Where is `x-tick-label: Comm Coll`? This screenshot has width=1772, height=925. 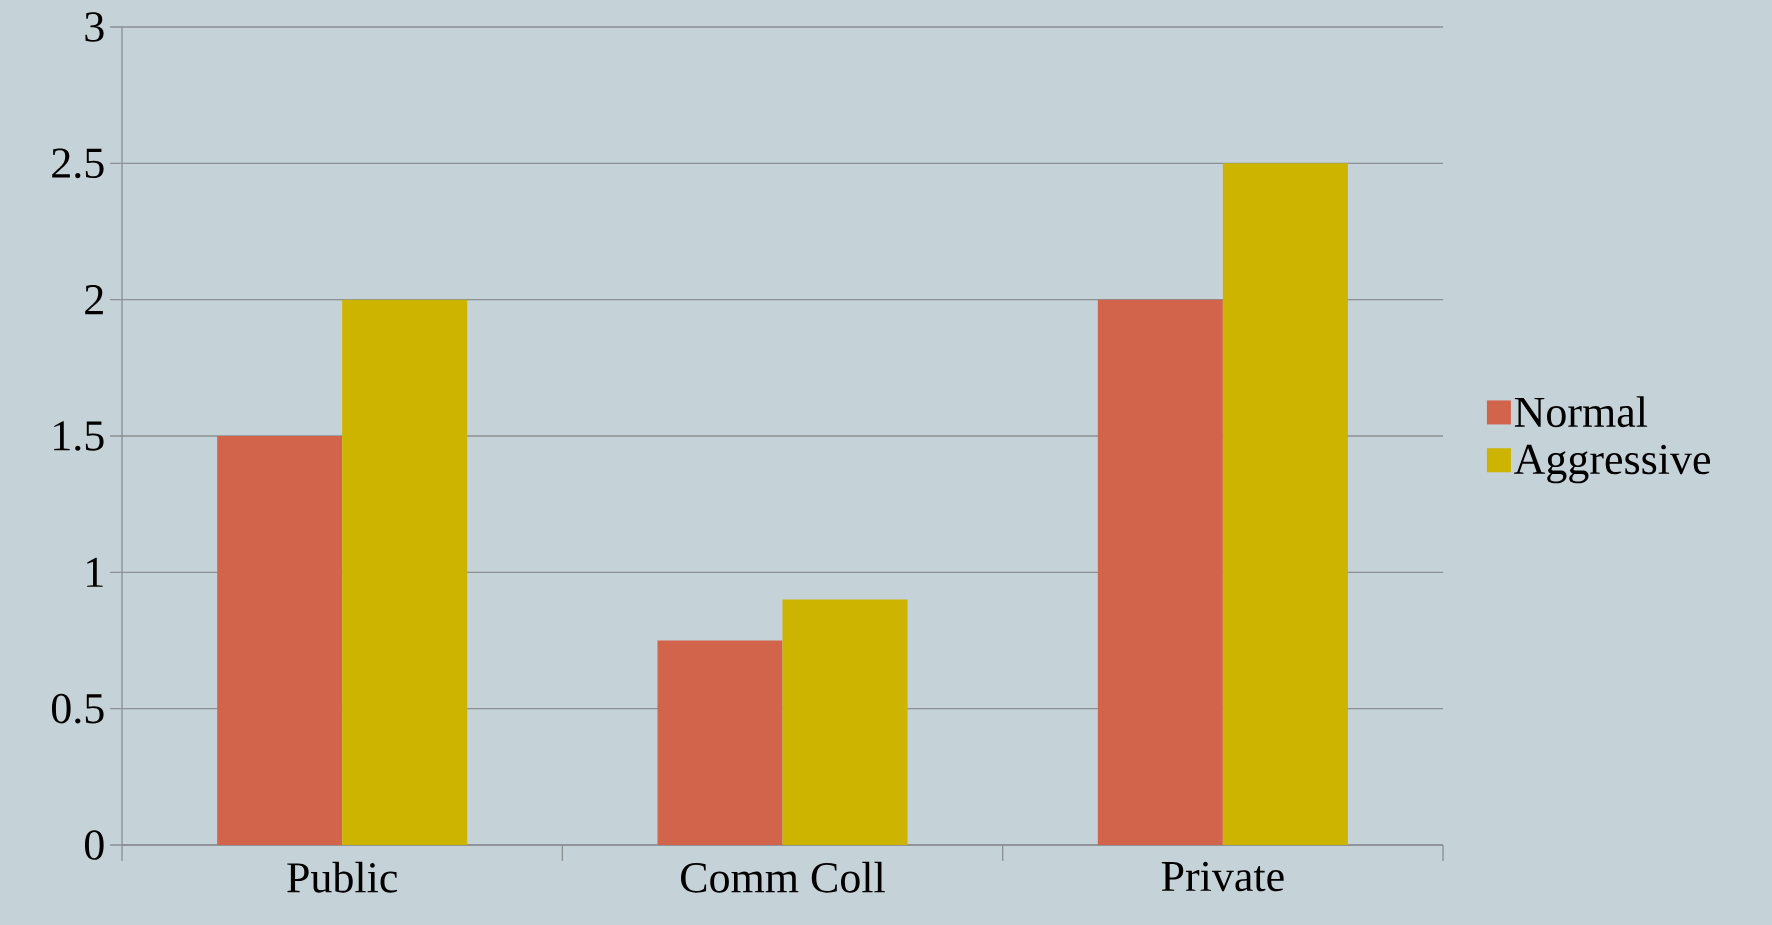 x-tick-label: Comm Coll is located at coordinates (783, 877).